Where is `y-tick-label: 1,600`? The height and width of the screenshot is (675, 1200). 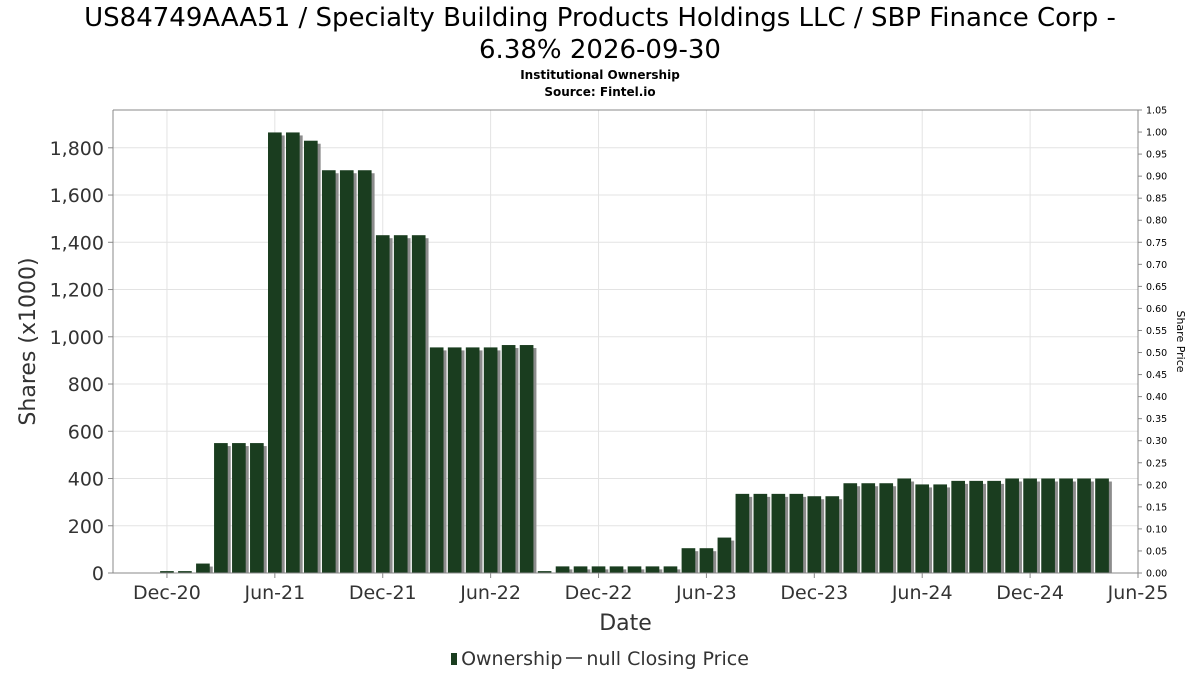 y-tick-label: 1,600 is located at coordinates (77, 196).